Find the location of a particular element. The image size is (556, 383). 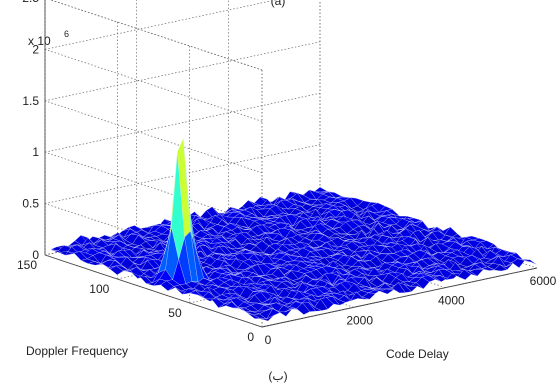

z-tick-label: 2.5 is located at coordinates (30, 2).